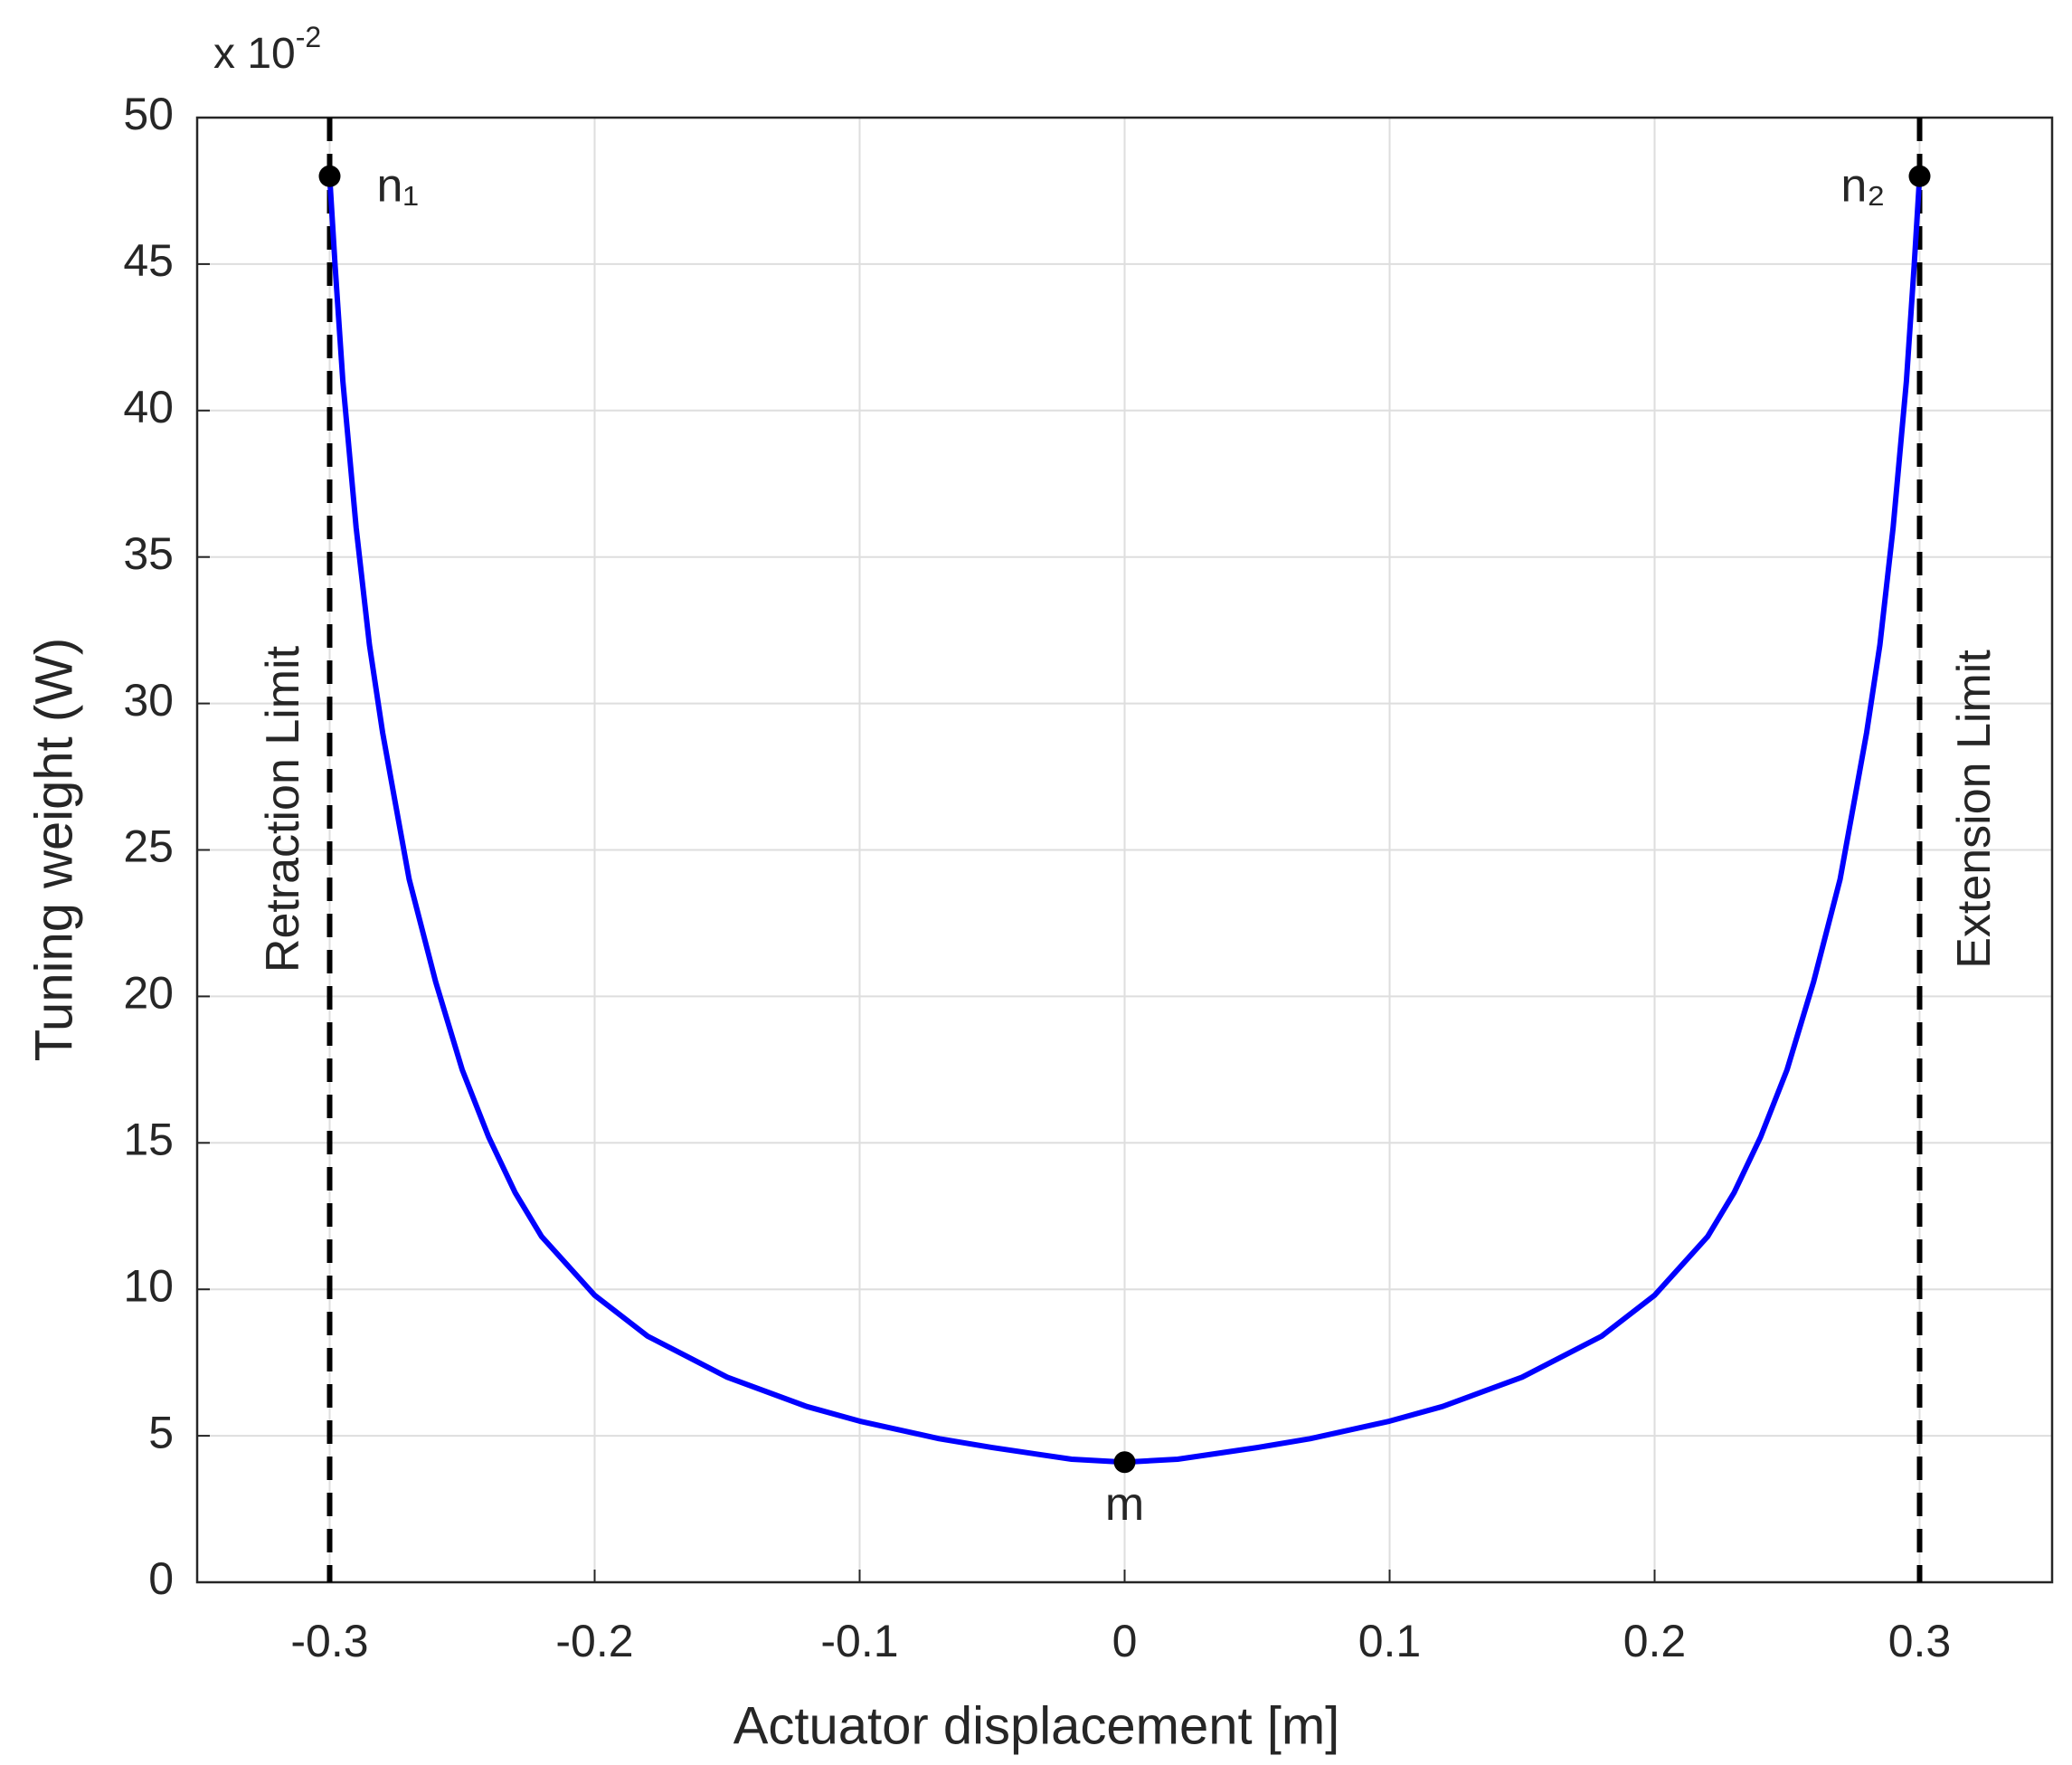  What do you see at coordinates (329, 1641) in the screenshot?
I see `x-tick-label: -0.3` at bounding box center [329, 1641].